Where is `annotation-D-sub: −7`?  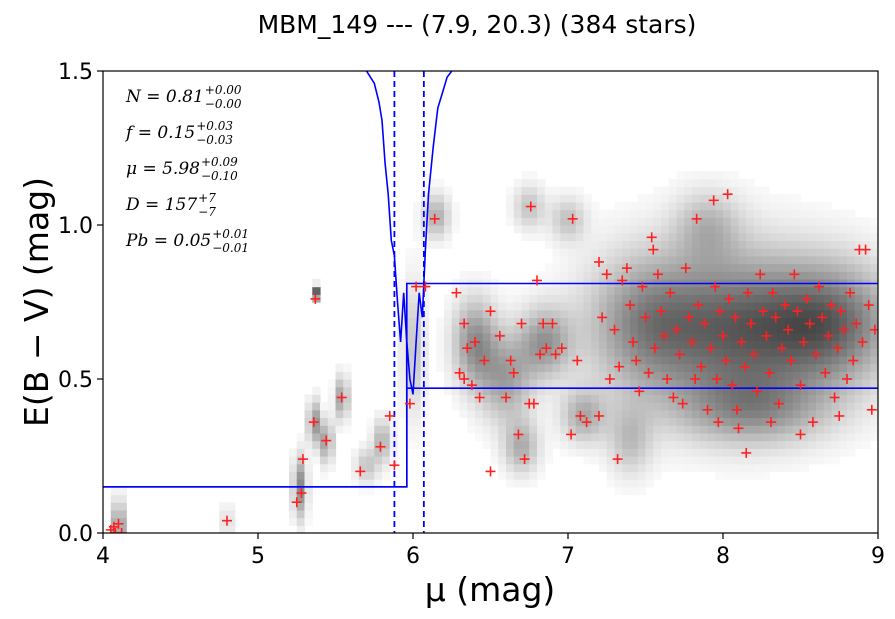
annotation-D-sub: −7 is located at coordinates (207, 212).